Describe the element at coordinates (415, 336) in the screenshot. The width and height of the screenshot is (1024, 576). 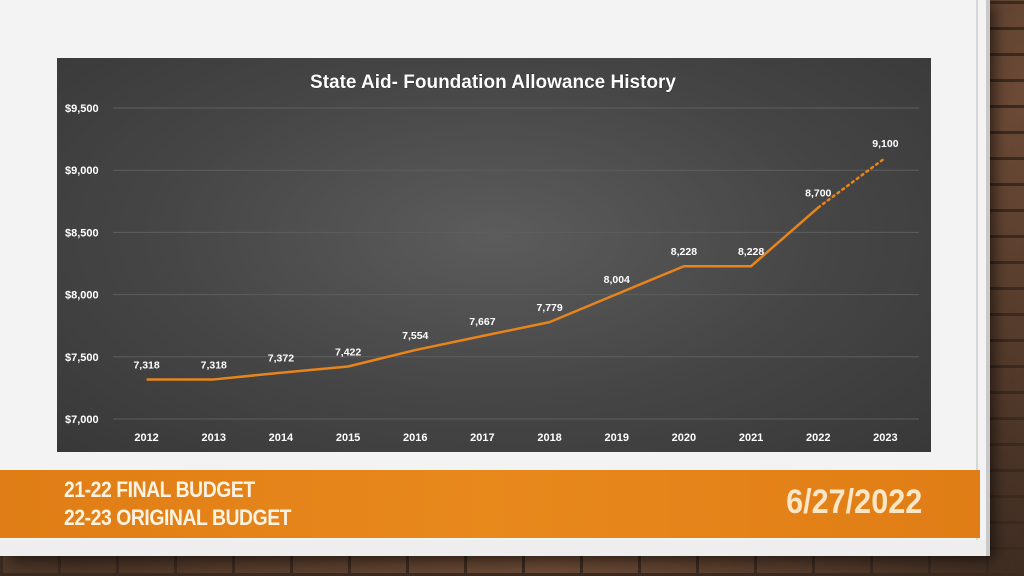
I see `data-label: 7,554` at that location.